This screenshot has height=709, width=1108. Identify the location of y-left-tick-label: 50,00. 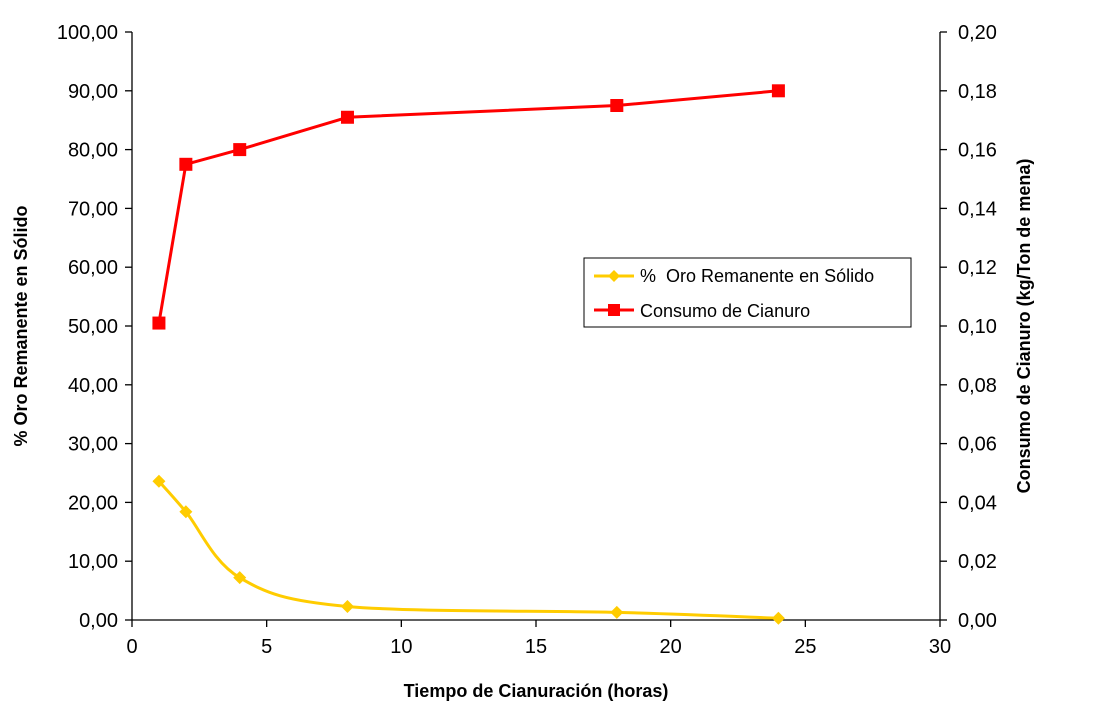
(93, 327).